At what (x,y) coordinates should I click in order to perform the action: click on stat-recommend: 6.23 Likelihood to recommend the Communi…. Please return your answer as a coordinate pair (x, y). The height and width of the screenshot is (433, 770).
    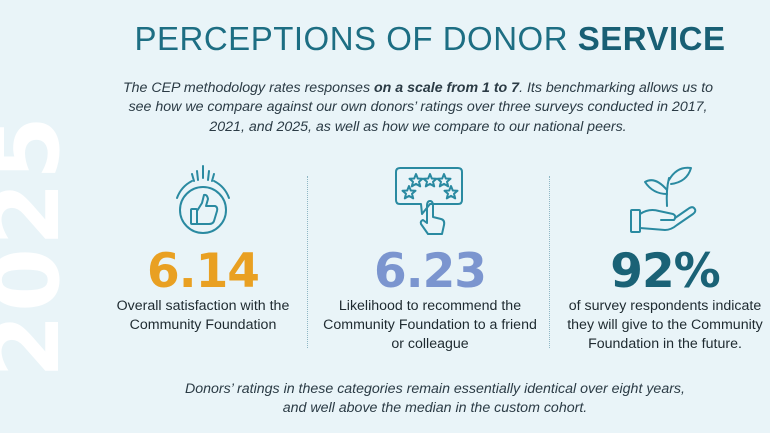
    Looking at the image, I should click on (430, 258).